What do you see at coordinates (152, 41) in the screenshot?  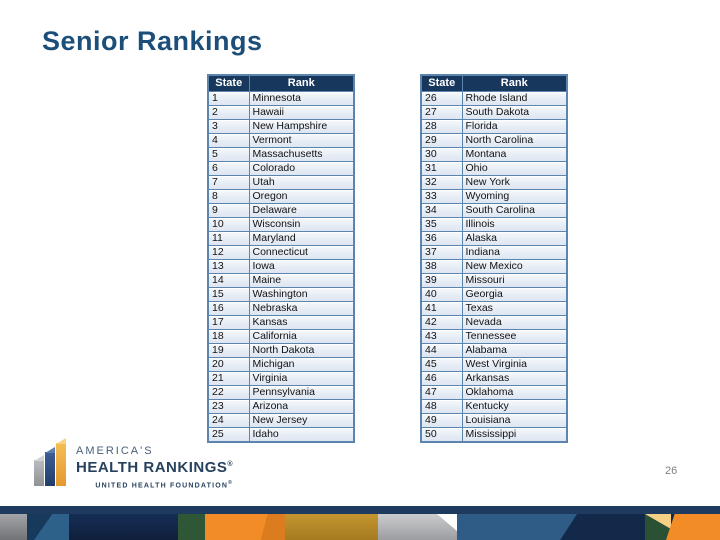 I see `page-title: Senior Rankings` at bounding box center [152, 41].